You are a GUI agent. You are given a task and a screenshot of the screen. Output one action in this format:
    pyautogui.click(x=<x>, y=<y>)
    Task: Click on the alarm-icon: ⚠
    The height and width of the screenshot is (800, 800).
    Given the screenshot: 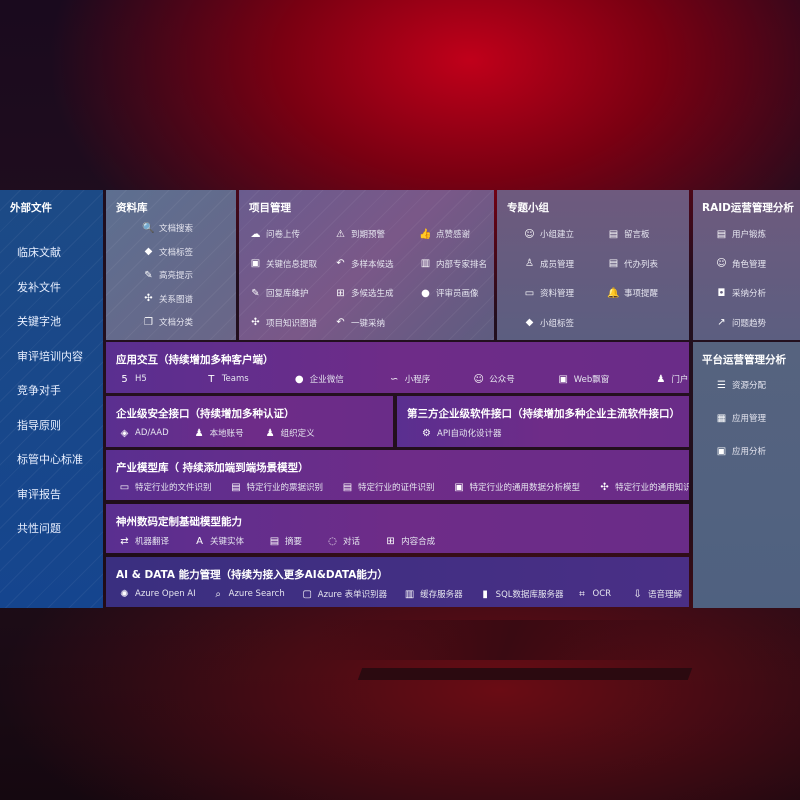 What is the action you would take?
    pyautogui.click(x=340, y=234)
    